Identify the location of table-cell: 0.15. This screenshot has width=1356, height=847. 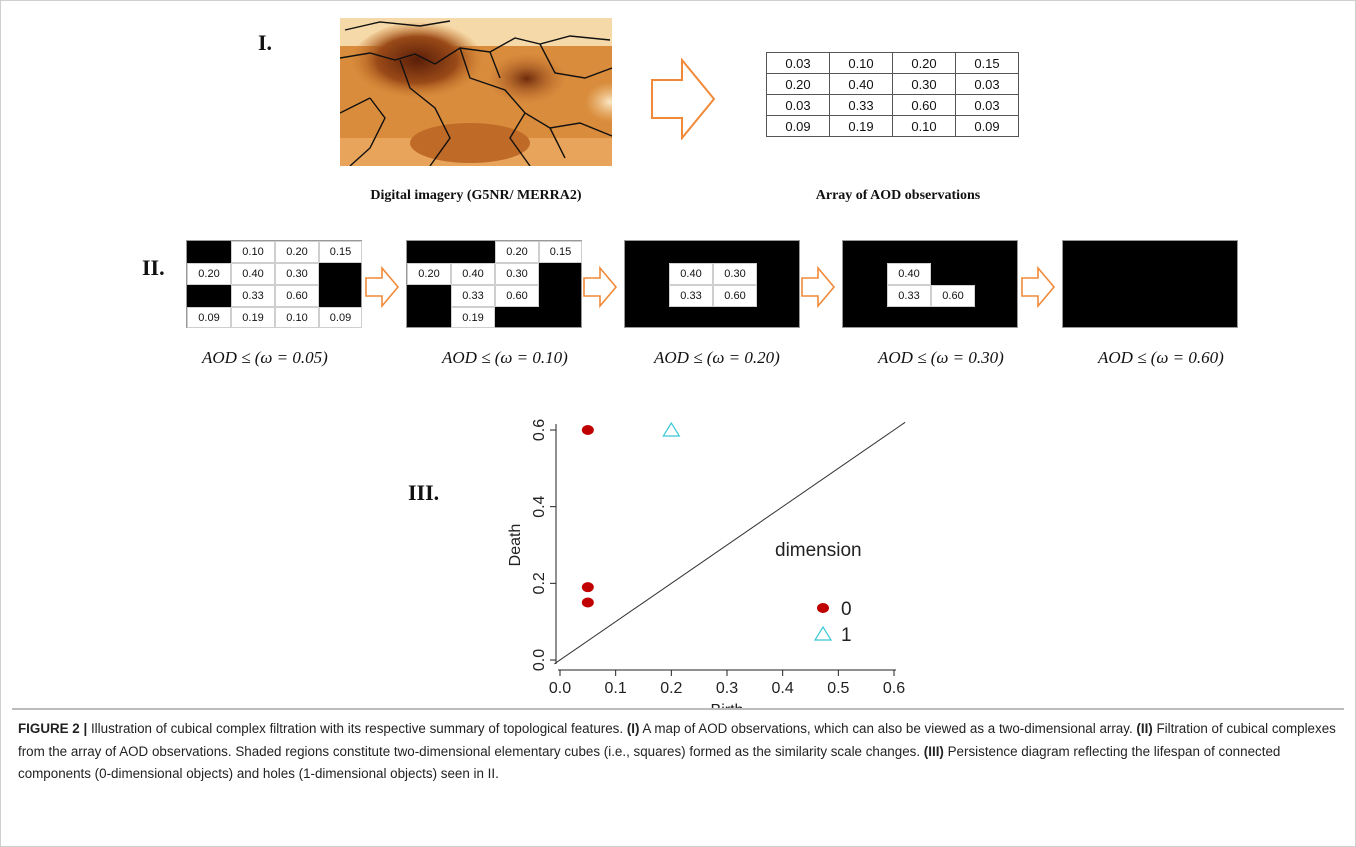
(987, 63).